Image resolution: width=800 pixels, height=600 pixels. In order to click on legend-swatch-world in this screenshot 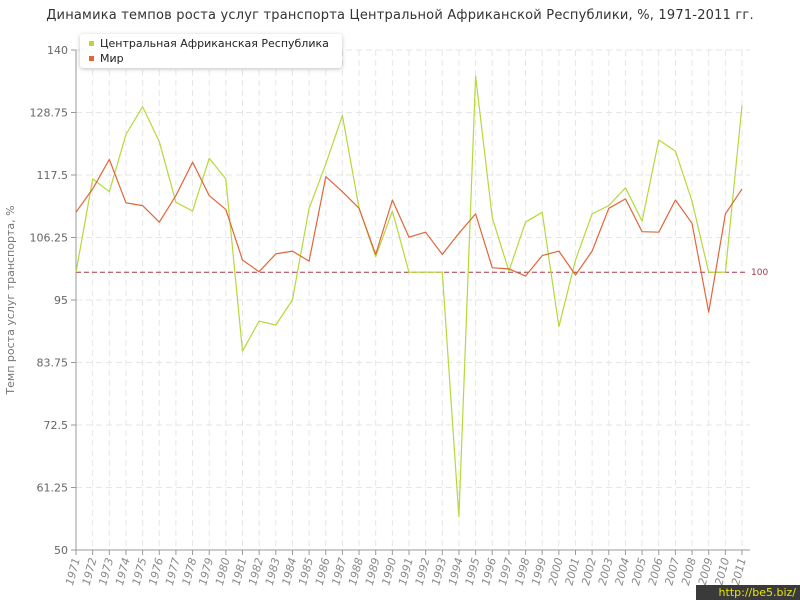, I will do `click(91, 58)`.